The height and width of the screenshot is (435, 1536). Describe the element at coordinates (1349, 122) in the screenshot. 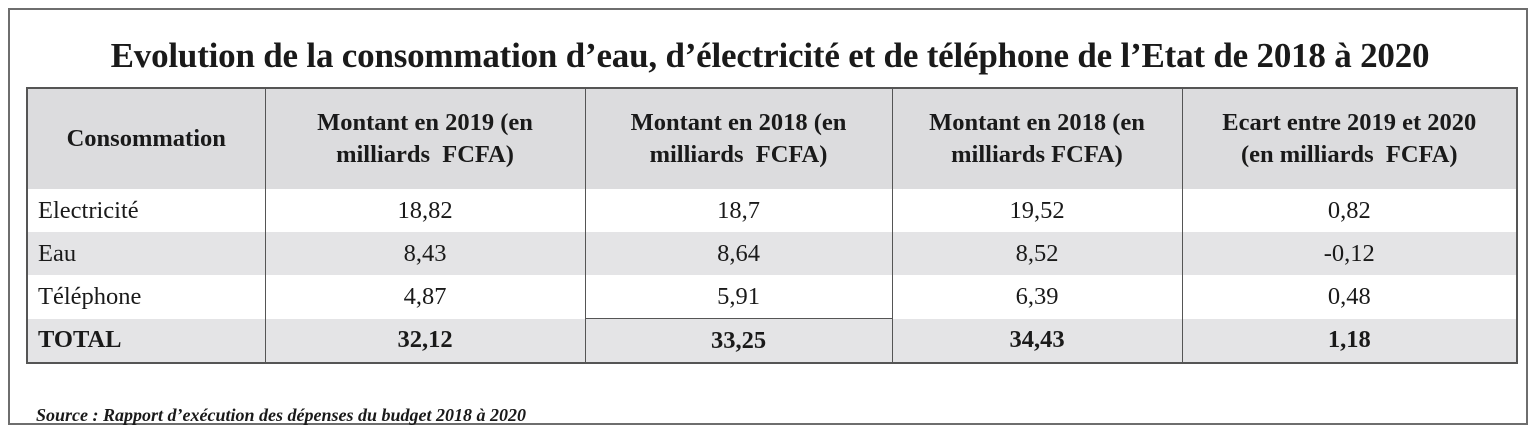

I see `header-text: Ecart entre 2019 et 2020` at that location.